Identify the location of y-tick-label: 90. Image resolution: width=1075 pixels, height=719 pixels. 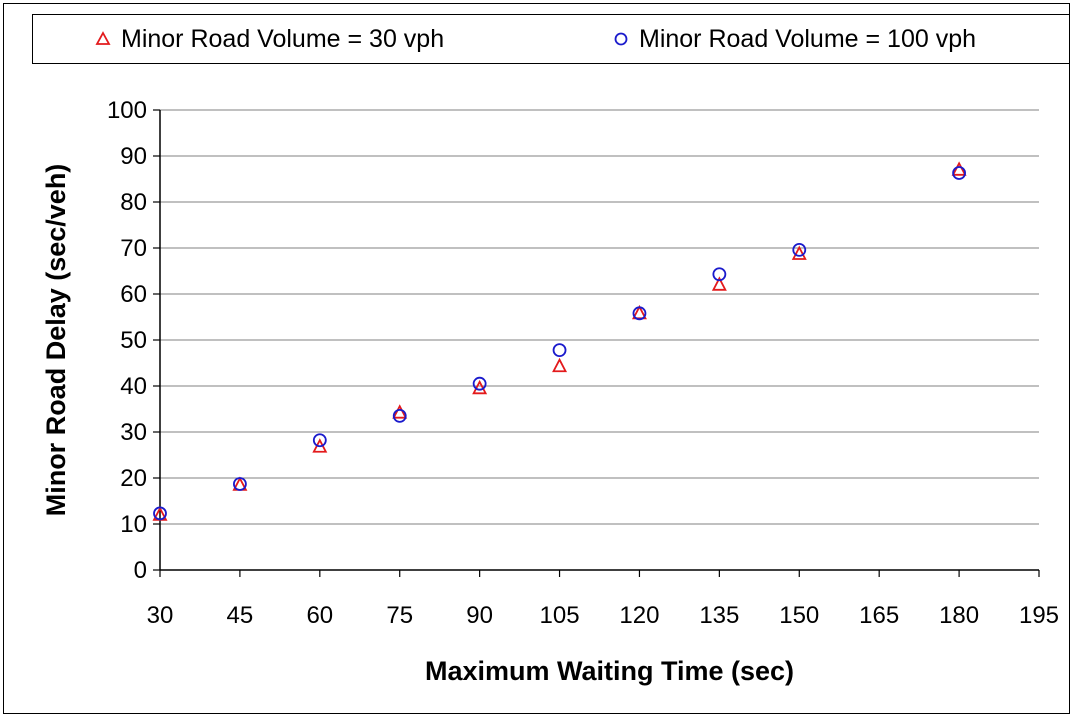
(133, 156).